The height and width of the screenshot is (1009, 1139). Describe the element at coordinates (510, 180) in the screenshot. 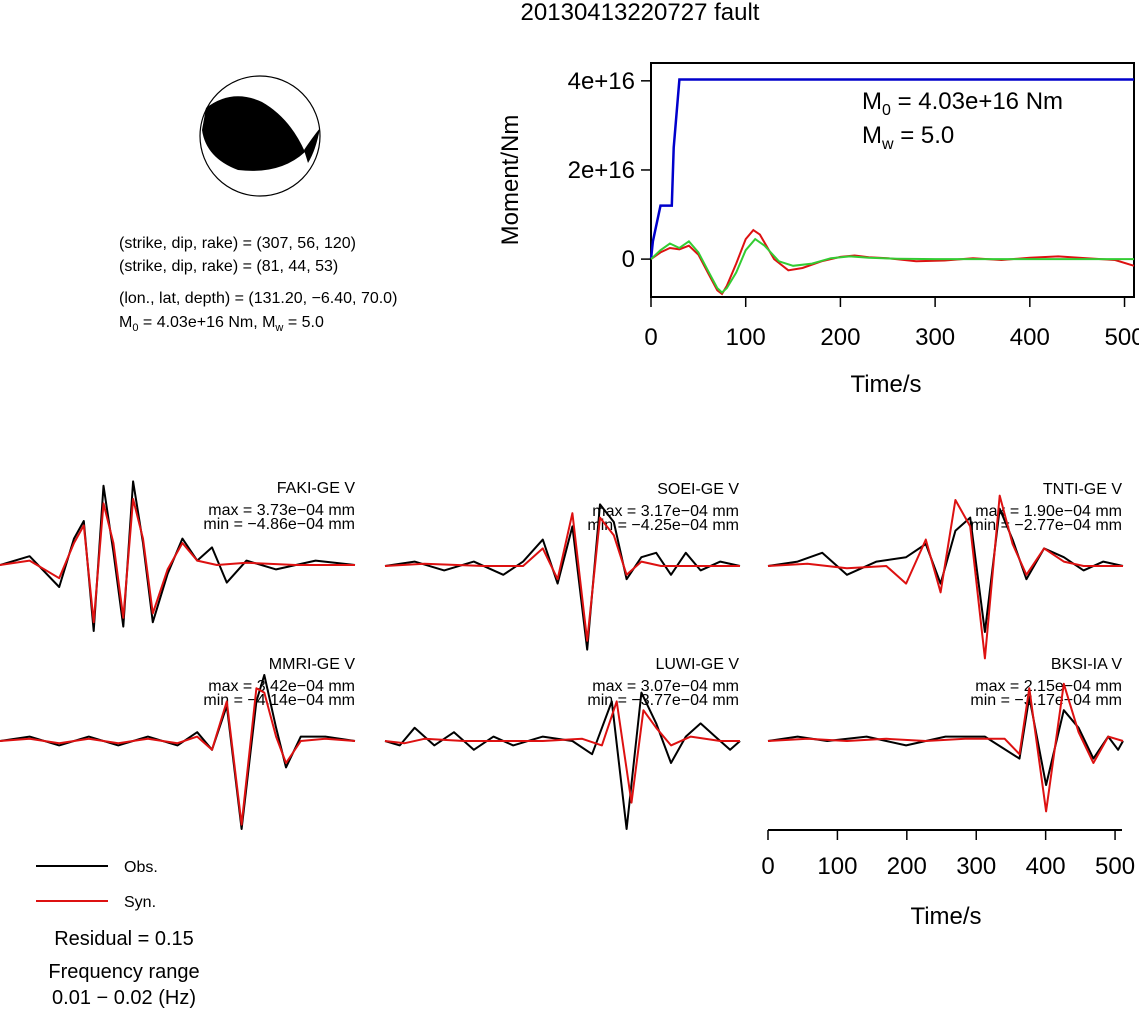

I see `moment-y-axis-label: Moment/Nm` at that location.